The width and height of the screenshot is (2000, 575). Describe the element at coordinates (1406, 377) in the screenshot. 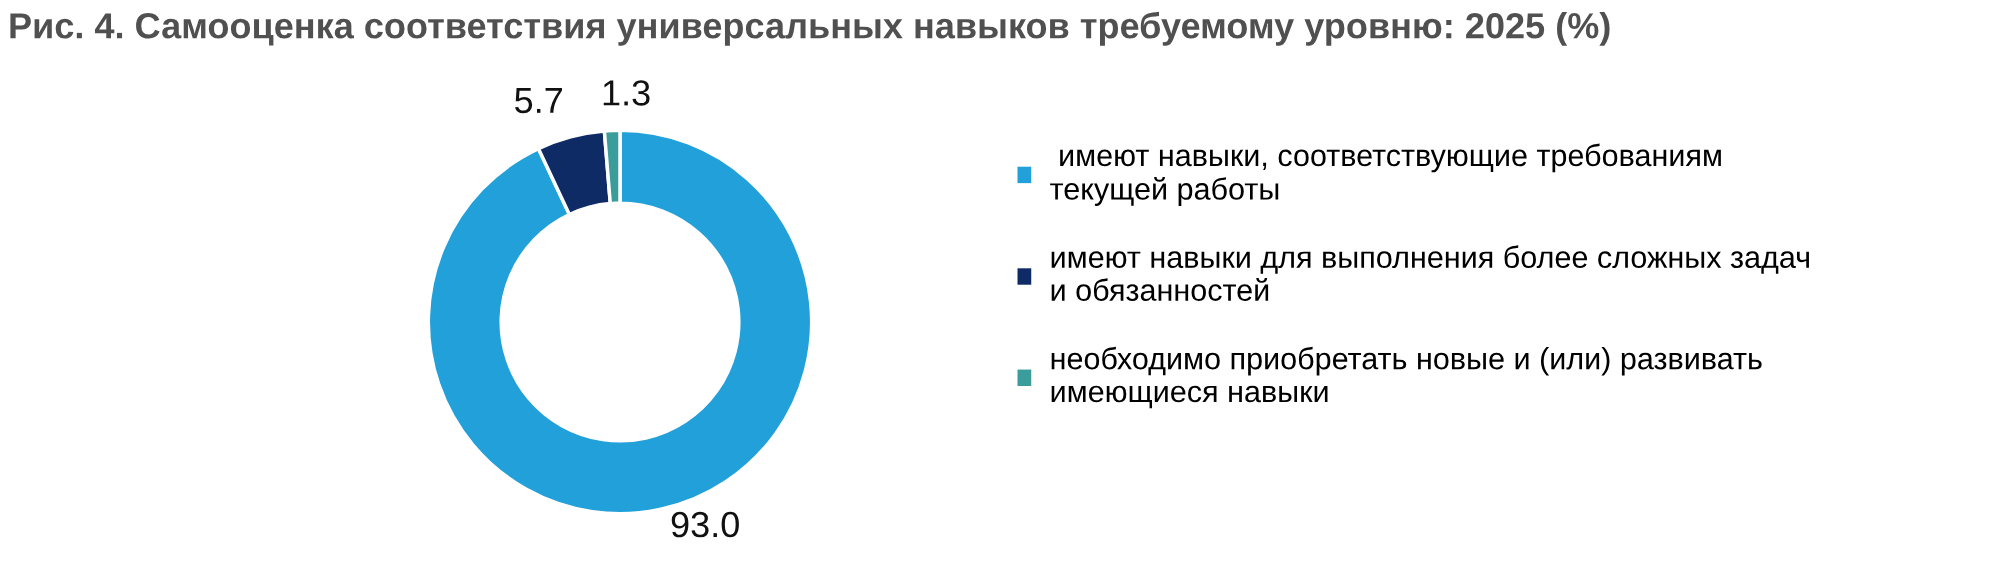

I see `legend-label: необходимо приобретать новые и (или) развивать имеющиеся навыки` at that location.